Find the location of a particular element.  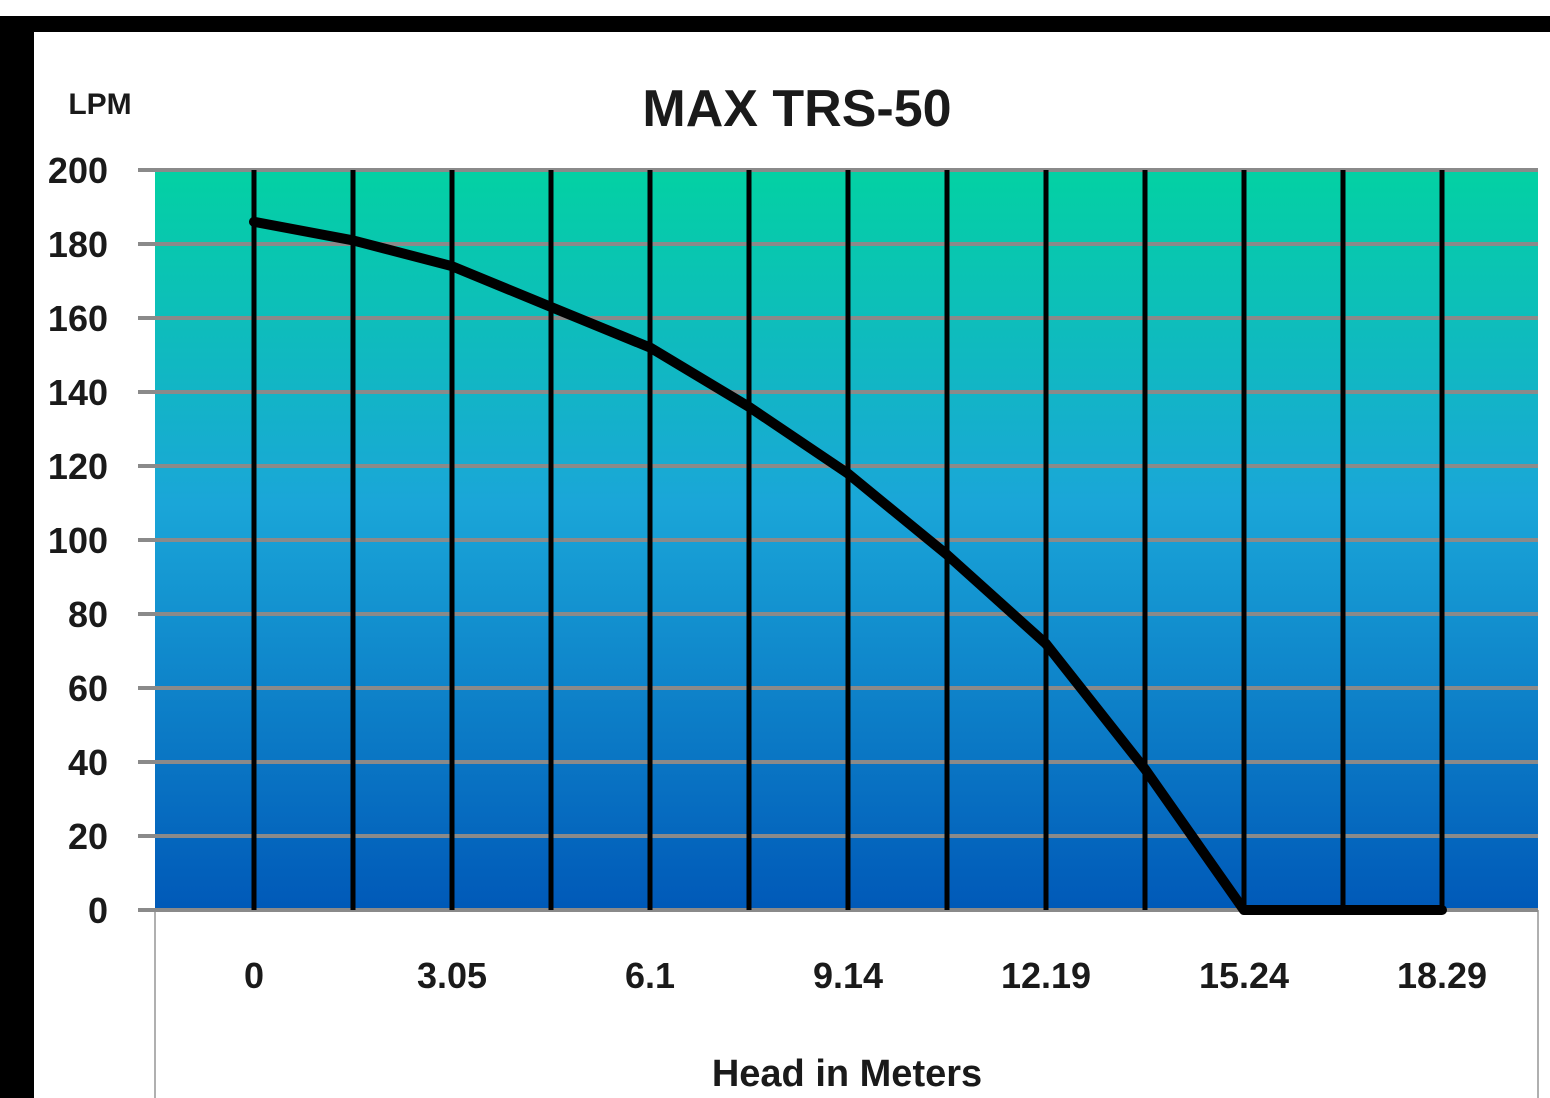

y-tick-label: 200 is located at coordinates (78, 170).